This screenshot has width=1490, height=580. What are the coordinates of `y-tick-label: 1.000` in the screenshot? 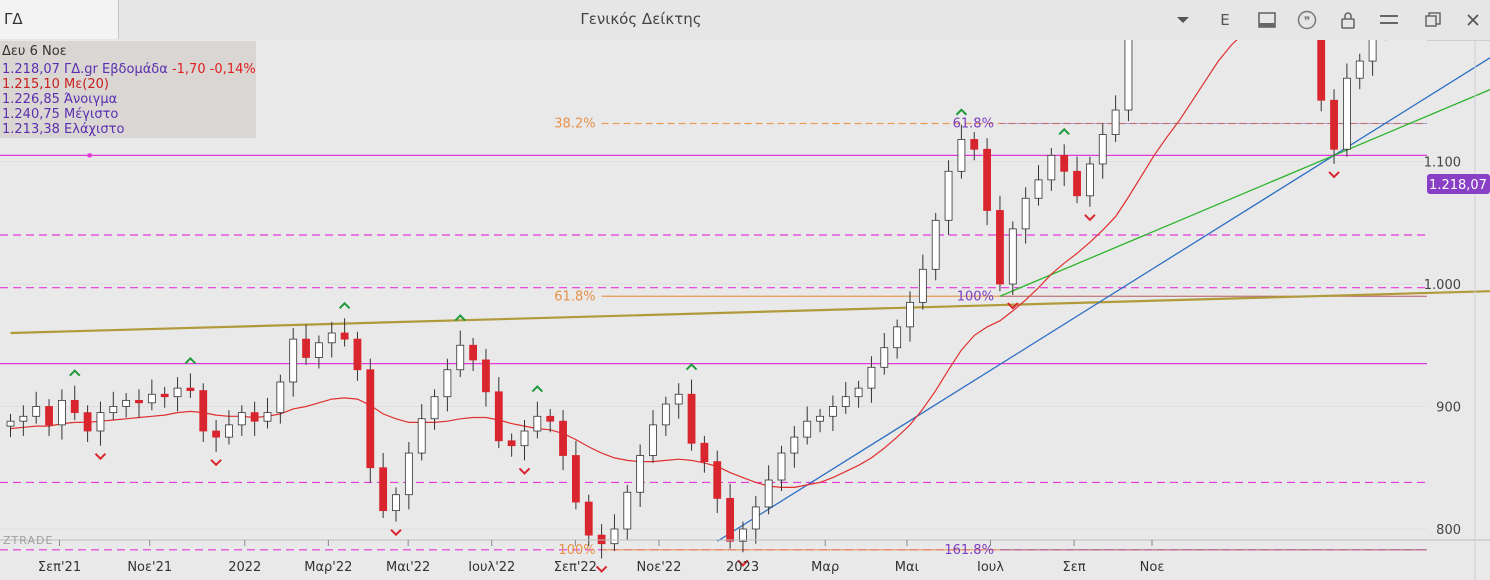 It's located at (1442, 285).